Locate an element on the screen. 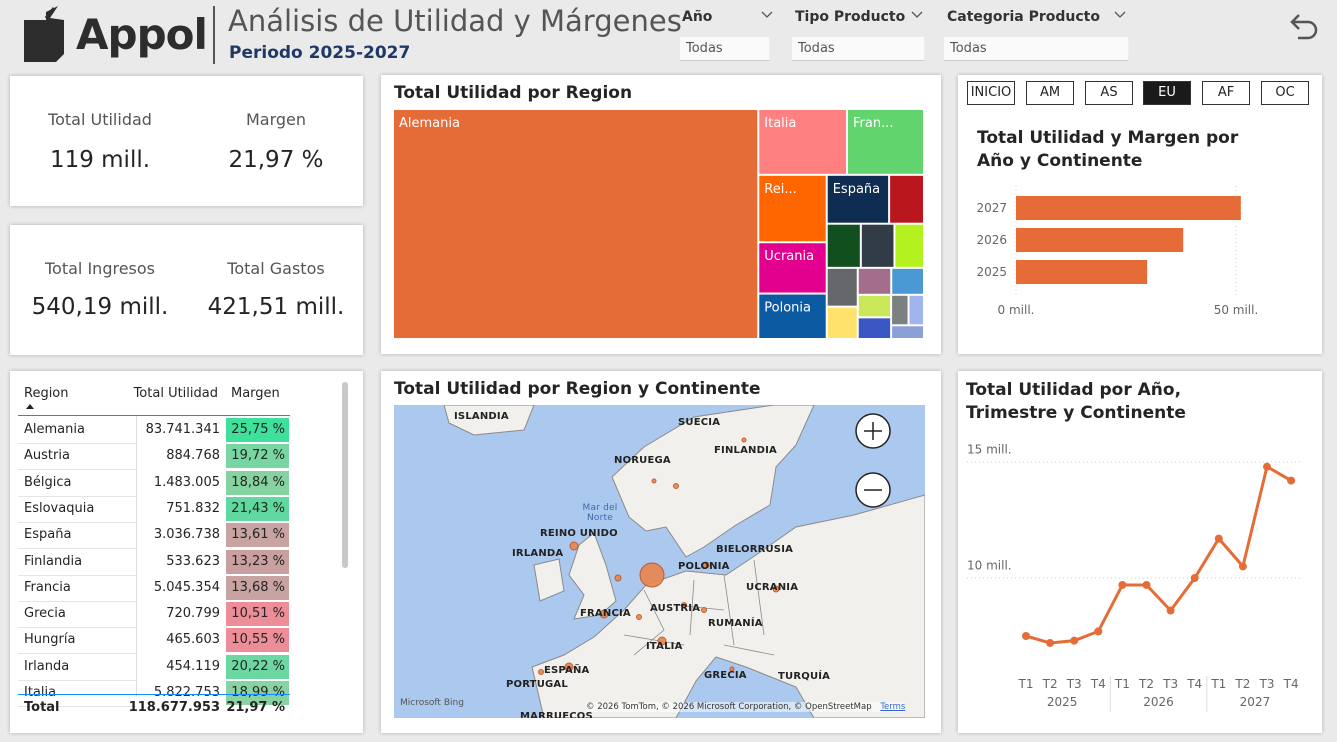  country-label: TURQUÍA is located at coordinates (804, 676).